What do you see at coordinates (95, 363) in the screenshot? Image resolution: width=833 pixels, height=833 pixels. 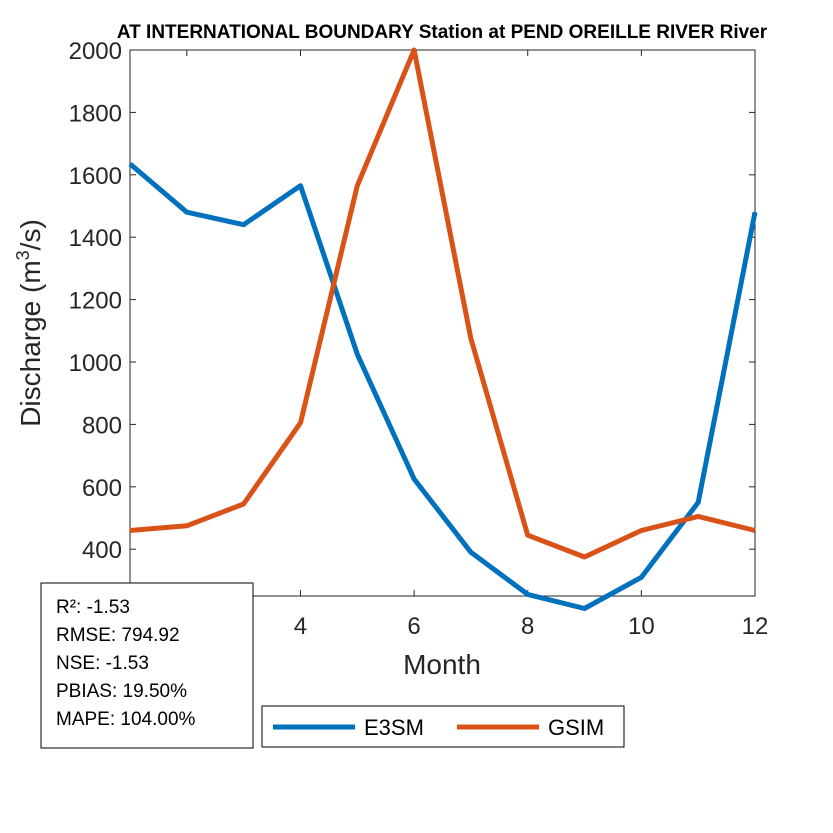 I see `y-tick-label: 1000` at bounding box center [95, 363].